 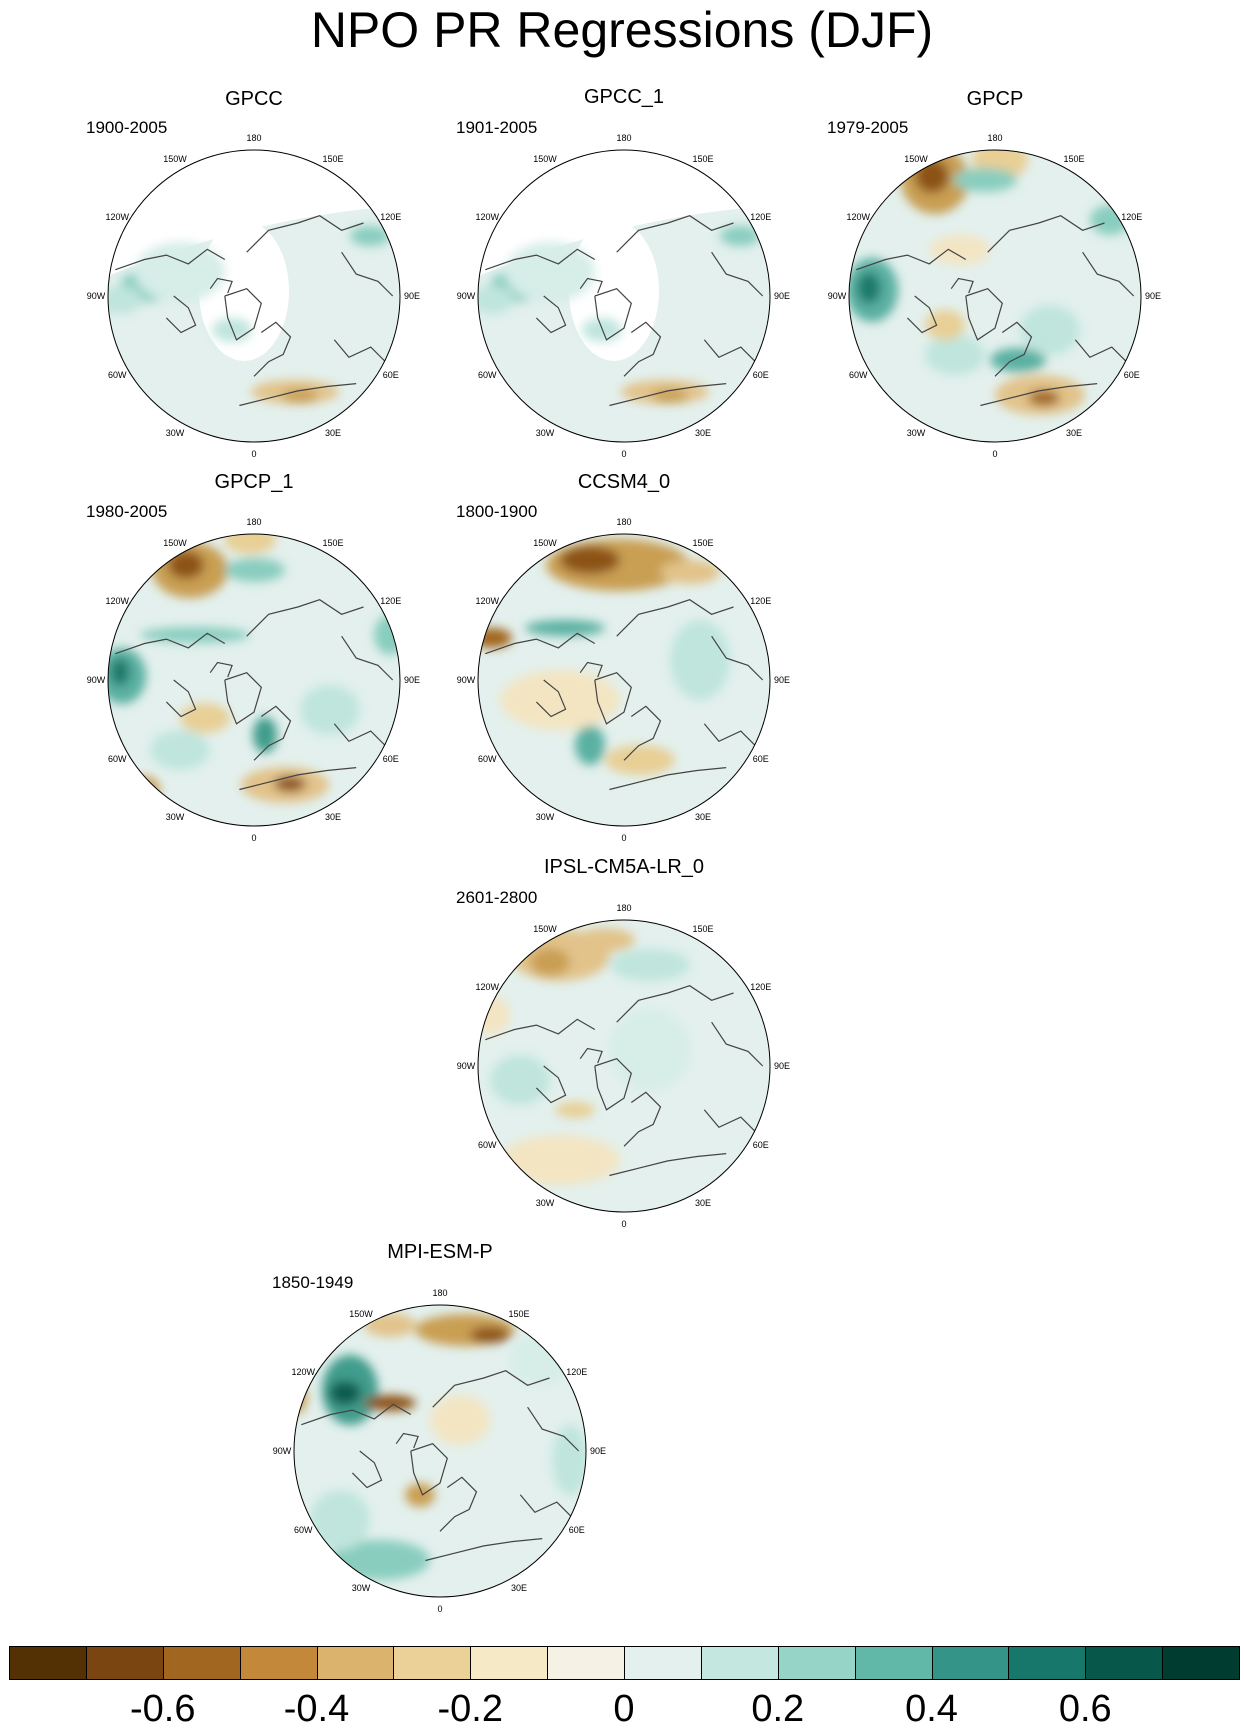 What do you see at coordinates (995, 99) in the screenshot?
I see `panel-title: GPCP` at bounding box center [995, 99].